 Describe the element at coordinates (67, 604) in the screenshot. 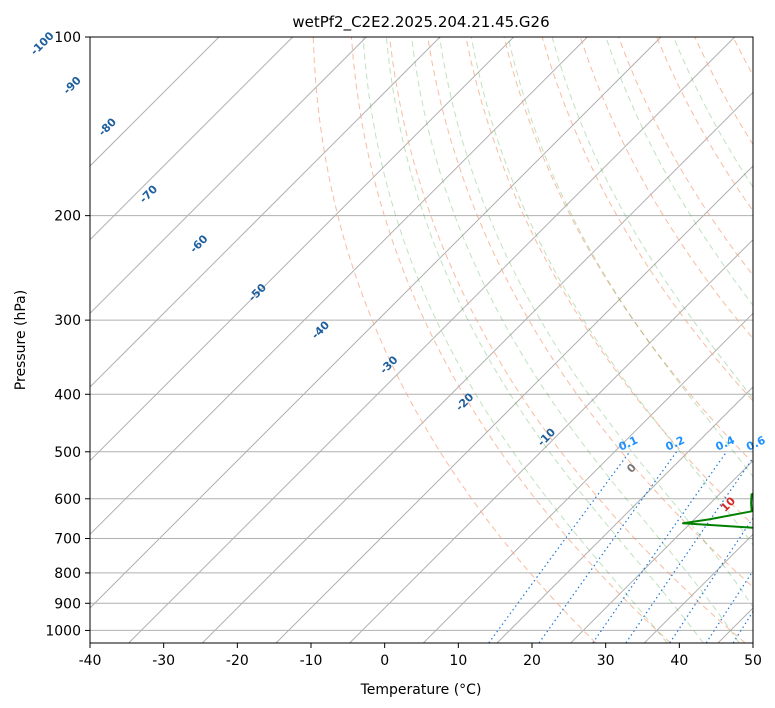

I see `y-tick-label: 900` at that location.